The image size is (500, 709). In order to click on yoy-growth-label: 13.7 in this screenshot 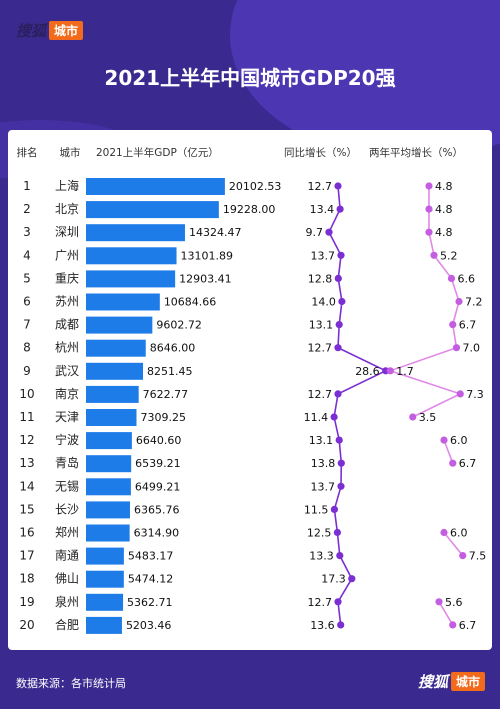, I will do `click(323, 255)`.